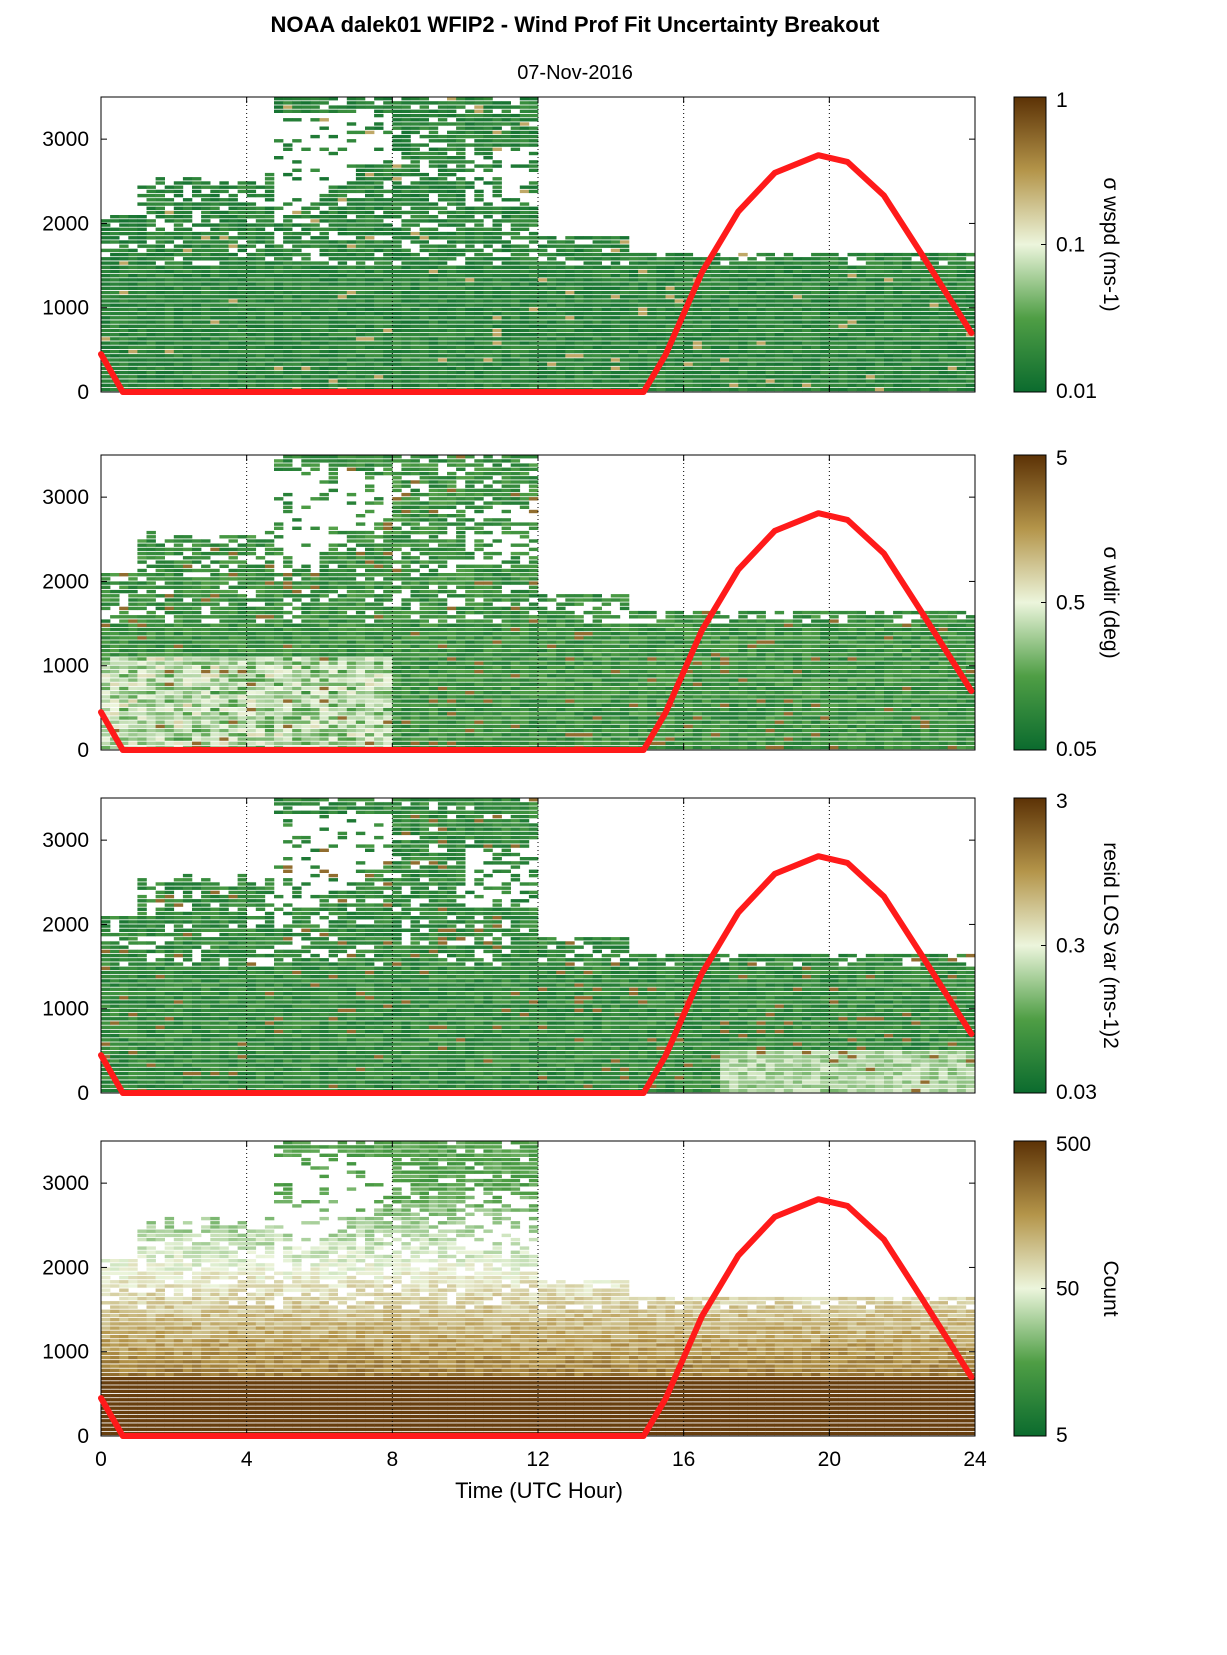  Describe the element at coordinates (575, 73) in the screenshot. I see `figure-subtitle: 07-Nov-2016` at that location.